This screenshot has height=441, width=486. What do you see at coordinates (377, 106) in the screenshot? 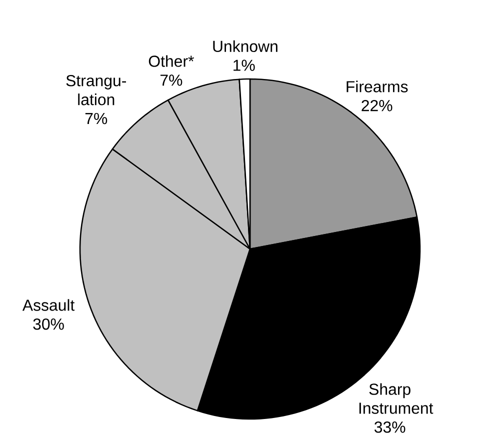
I see `data-label: 22%` at bounding box center [377, 106].